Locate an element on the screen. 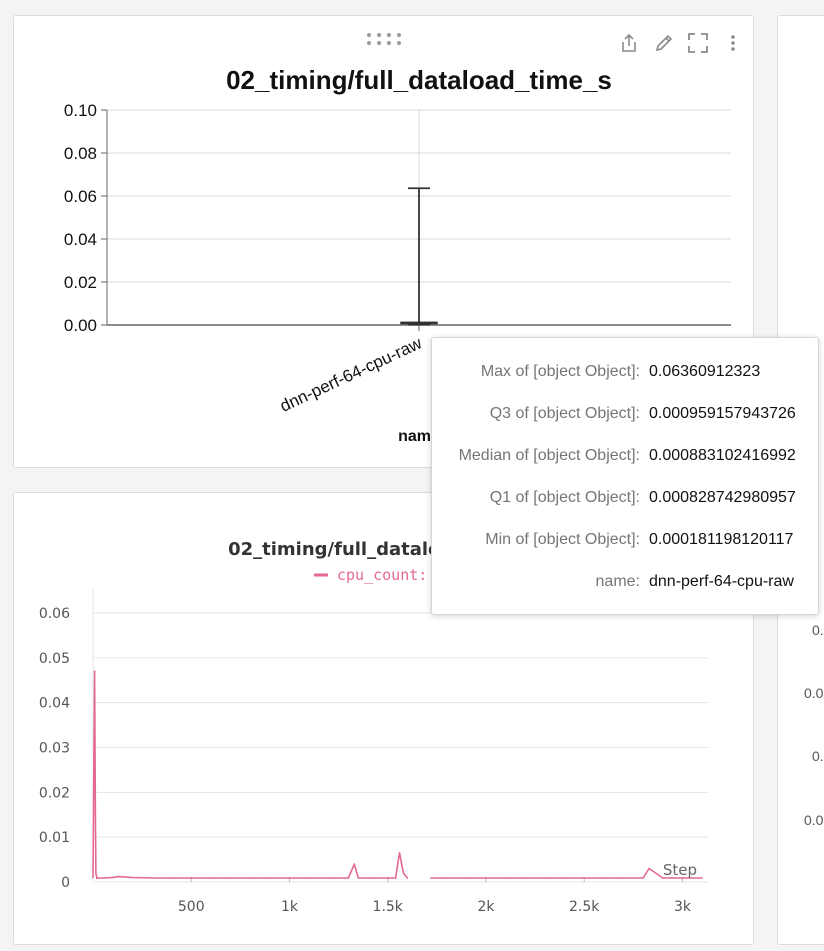 Image resolution: width=824 pixels, height=951 pixels. y-tick-label: 0.03 is located at coordinates (54, 748).